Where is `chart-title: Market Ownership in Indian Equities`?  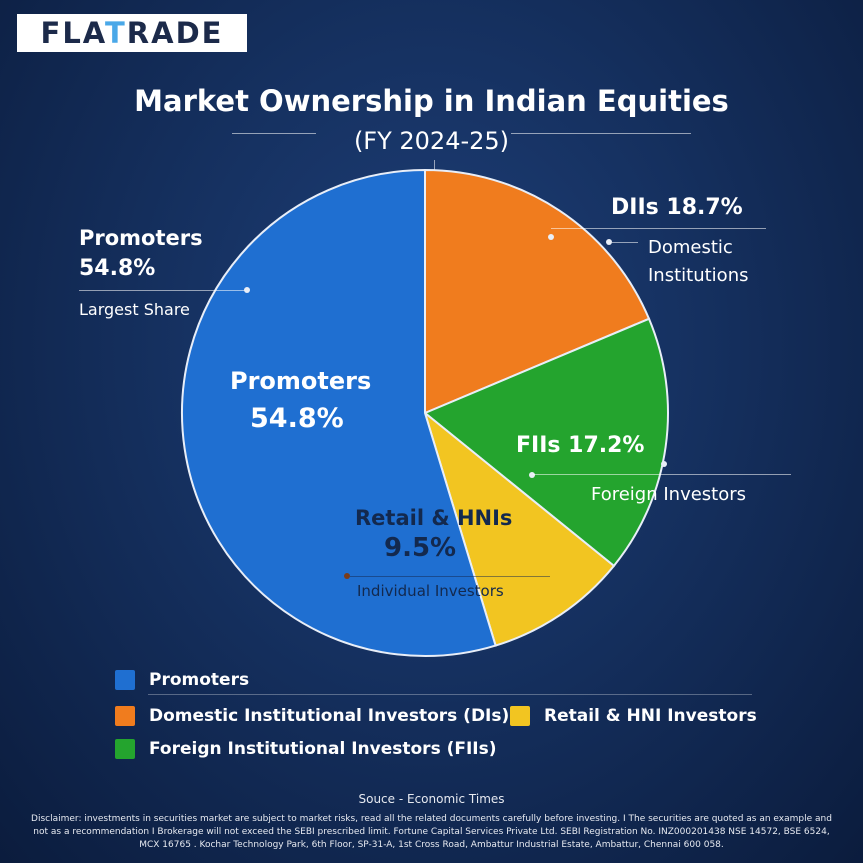 chart-title: Market Ownership in Indian Equities is located at coordinates (431, 101).